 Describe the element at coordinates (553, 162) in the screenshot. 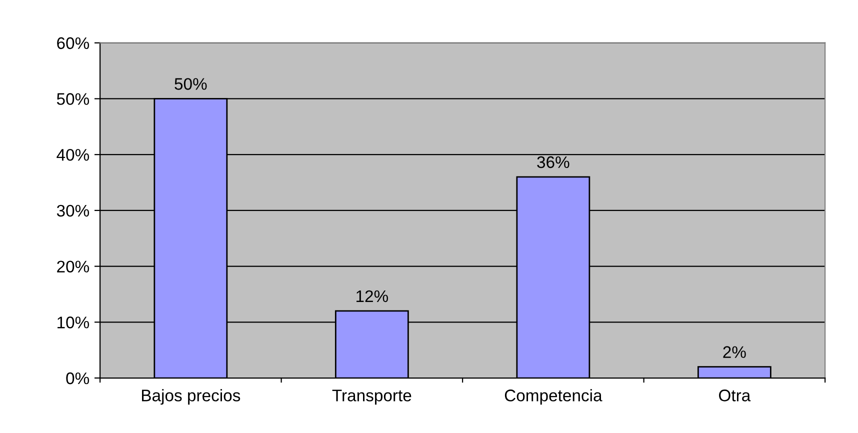

I see `data-label: 36%` at that location.